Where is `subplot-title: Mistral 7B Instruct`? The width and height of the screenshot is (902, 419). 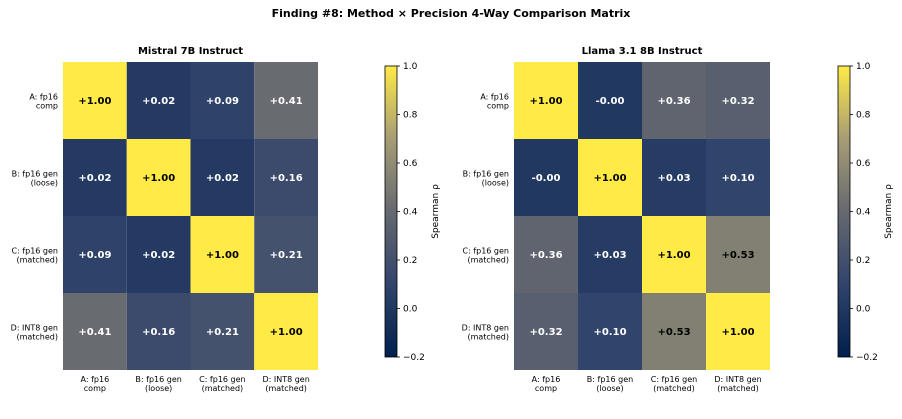 subplot-title: Mistral 7B Instruct is located at coordinates (190, 51).